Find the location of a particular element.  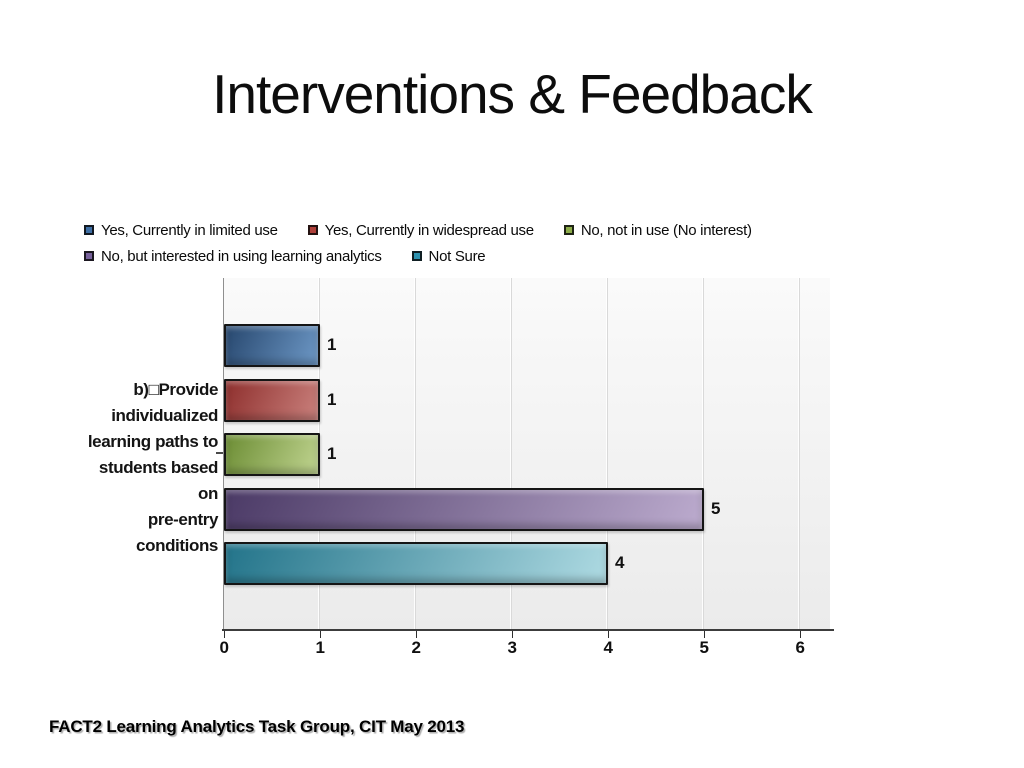

legend-item: Not Sure is located at coordinates (448, 256).